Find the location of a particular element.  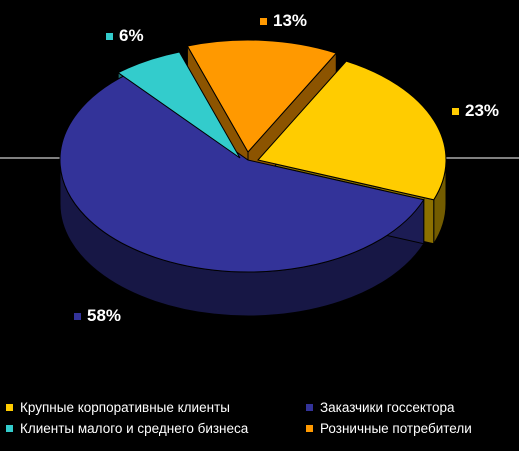

data-label-large-corporate: 23% is located at coordinates (475, 111).